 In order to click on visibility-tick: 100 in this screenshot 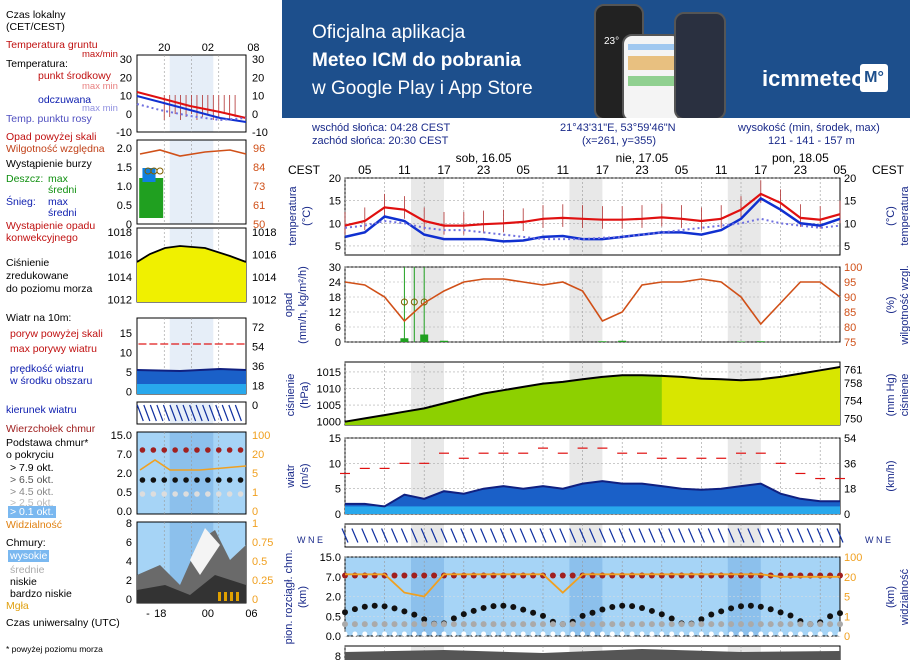, I will do `click(853, 558)`.